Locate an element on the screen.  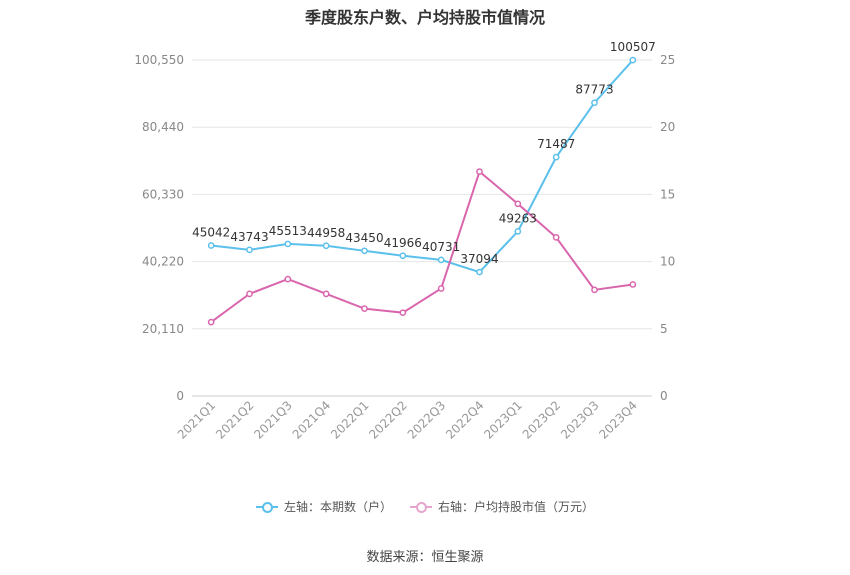
x-axis-tick-label: 2022Q3 is located at coordinates (427, 420).